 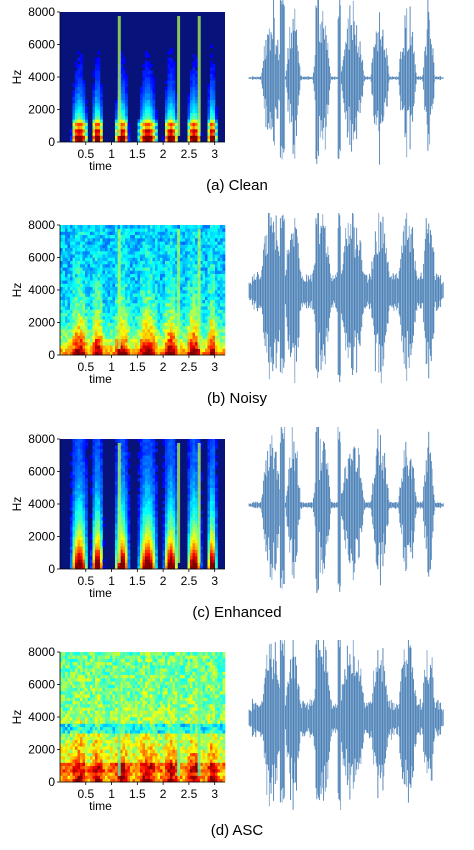 What do you see at coordinates (349, 725) in the screenshot?
I see `waveform-asc` at bounding box center [349, 725].